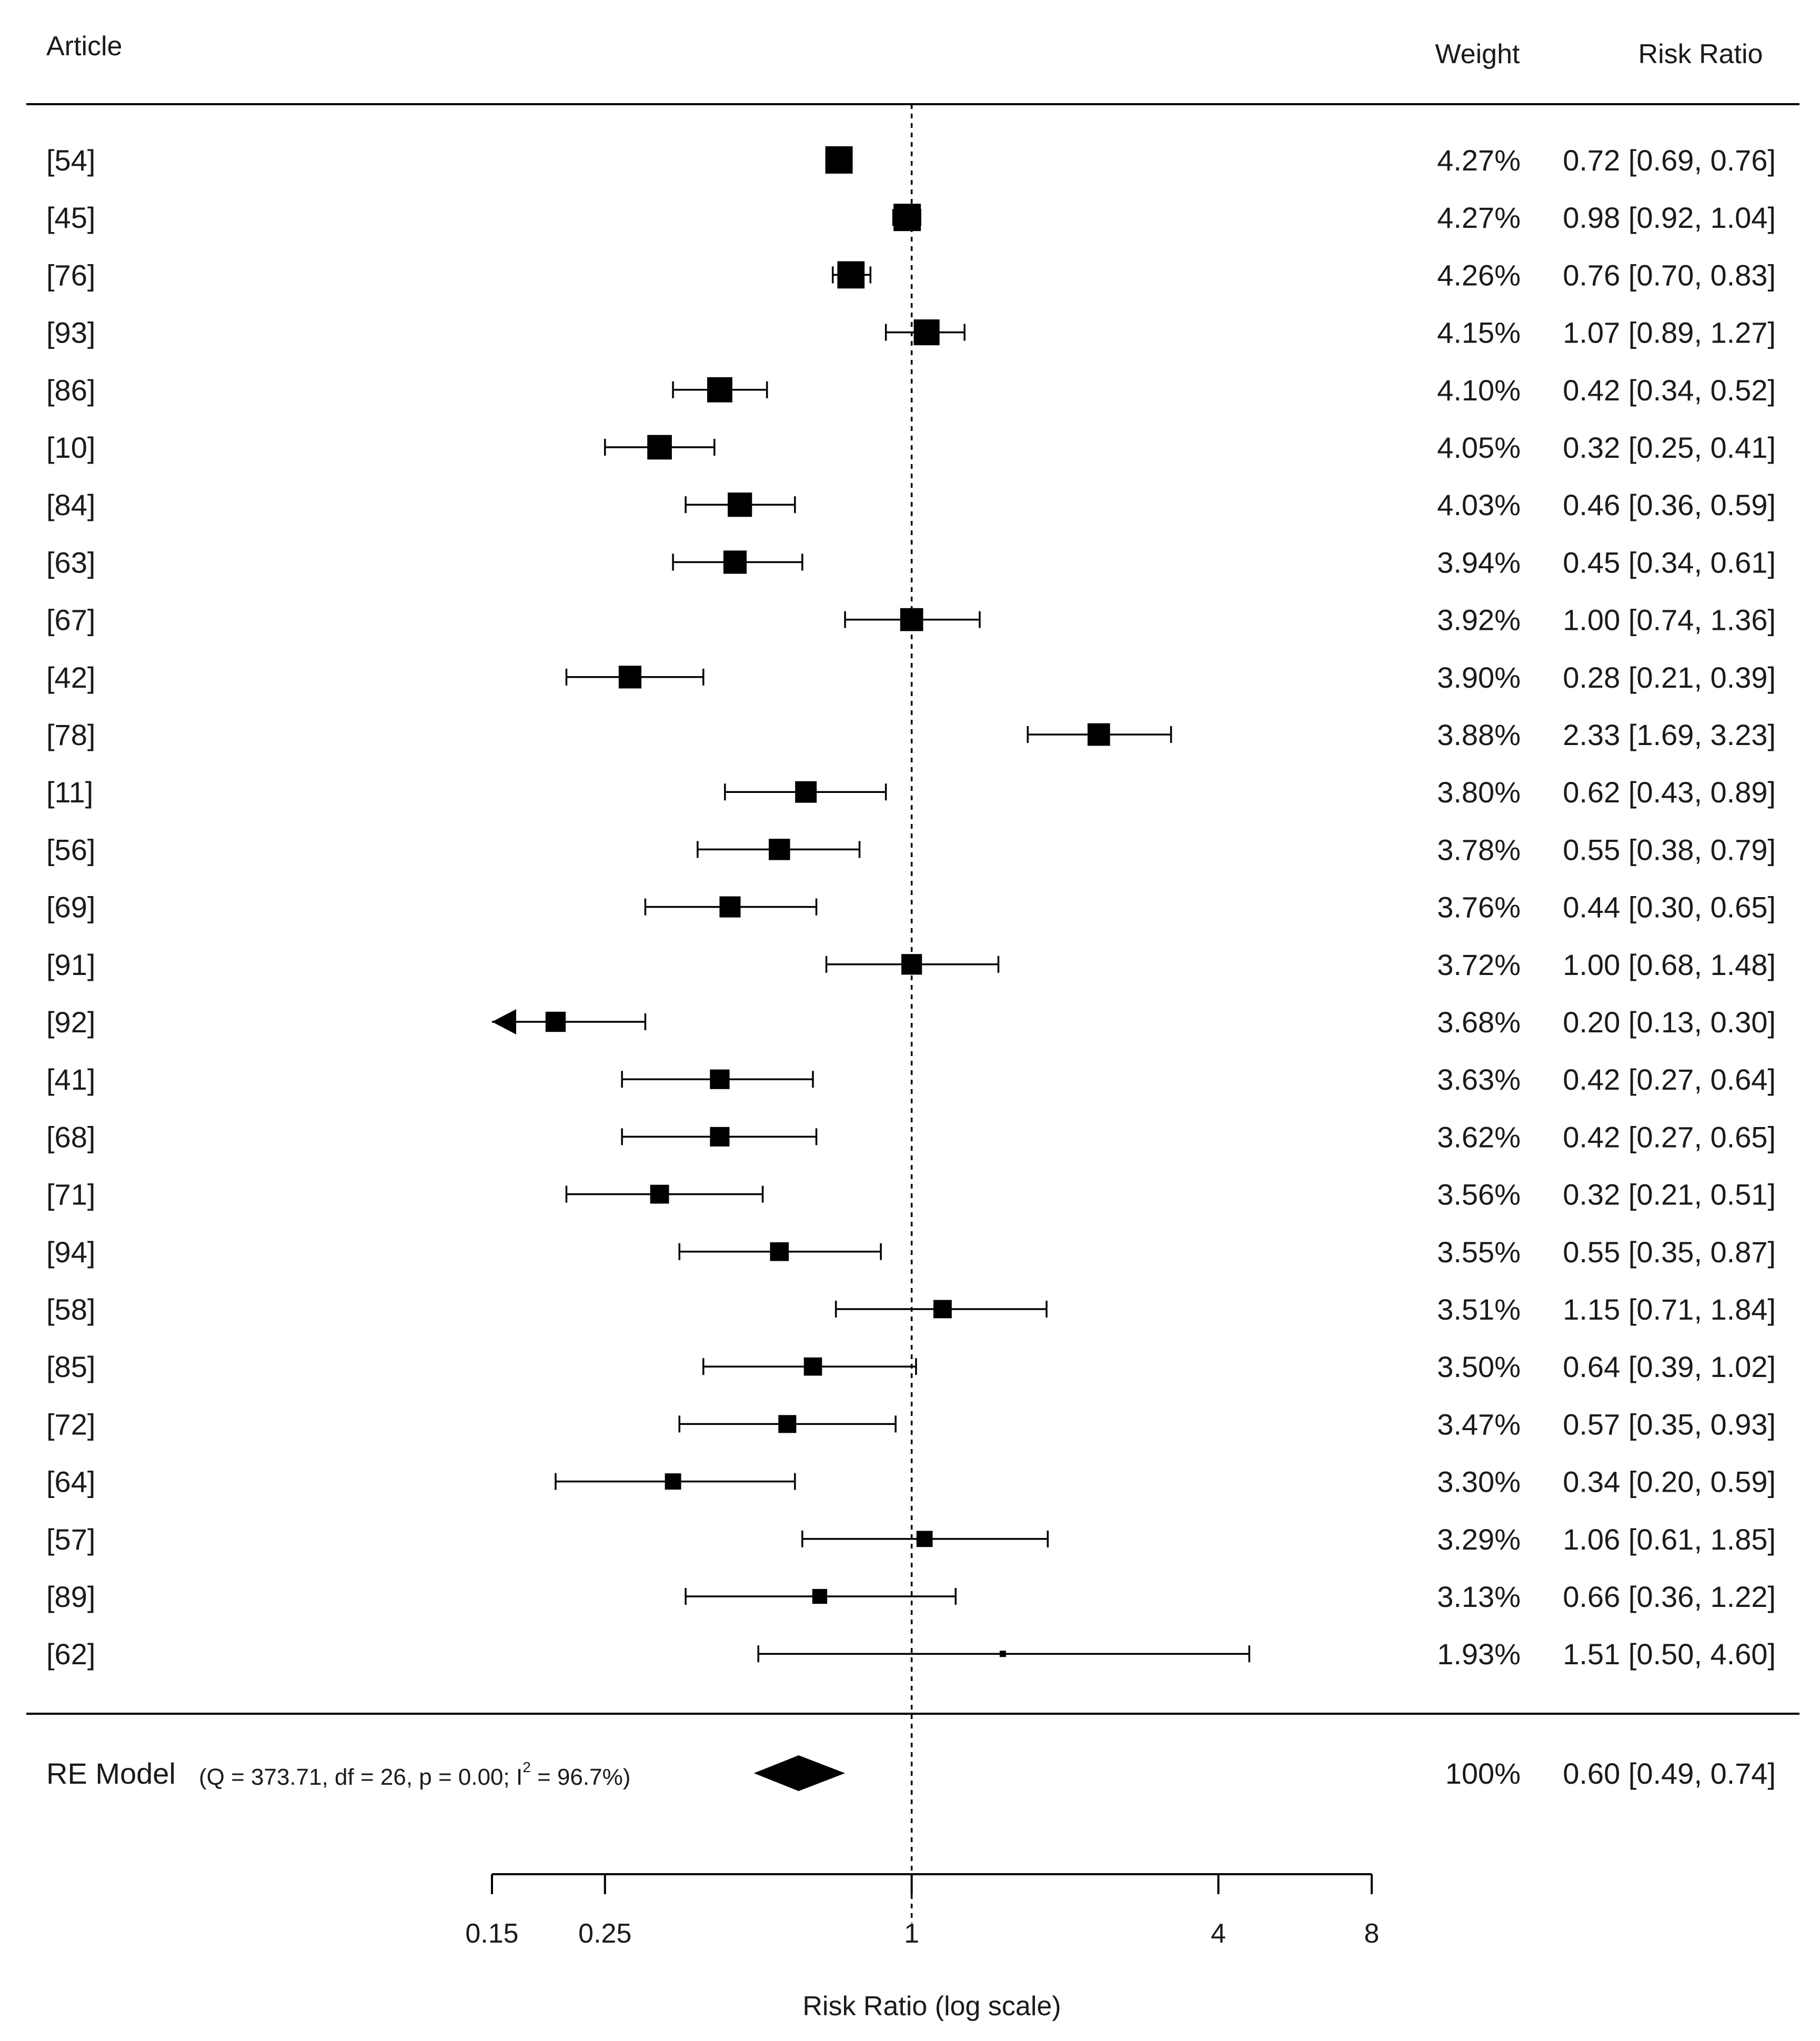 The image size is (1820, 2041). I want to click on study-row: [58] 3.51% 1.15 [0.71, 1.84], so click(911, 1309).